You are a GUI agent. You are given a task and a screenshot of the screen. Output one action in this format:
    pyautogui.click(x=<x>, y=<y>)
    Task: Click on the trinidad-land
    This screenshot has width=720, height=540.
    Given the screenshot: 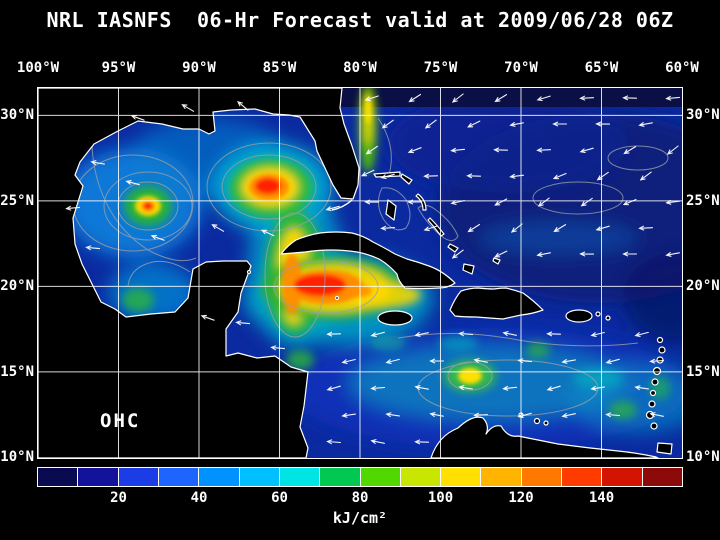 What is the action you would take?
    pyautogui.click(x=664, y=448)
    